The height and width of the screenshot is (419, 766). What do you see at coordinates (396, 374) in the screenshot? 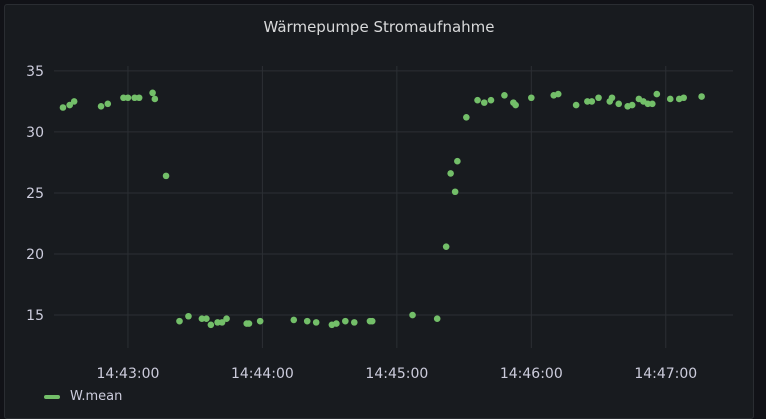
I see `x-tick-label: 14:45:00` at bounding box center [396, 374].